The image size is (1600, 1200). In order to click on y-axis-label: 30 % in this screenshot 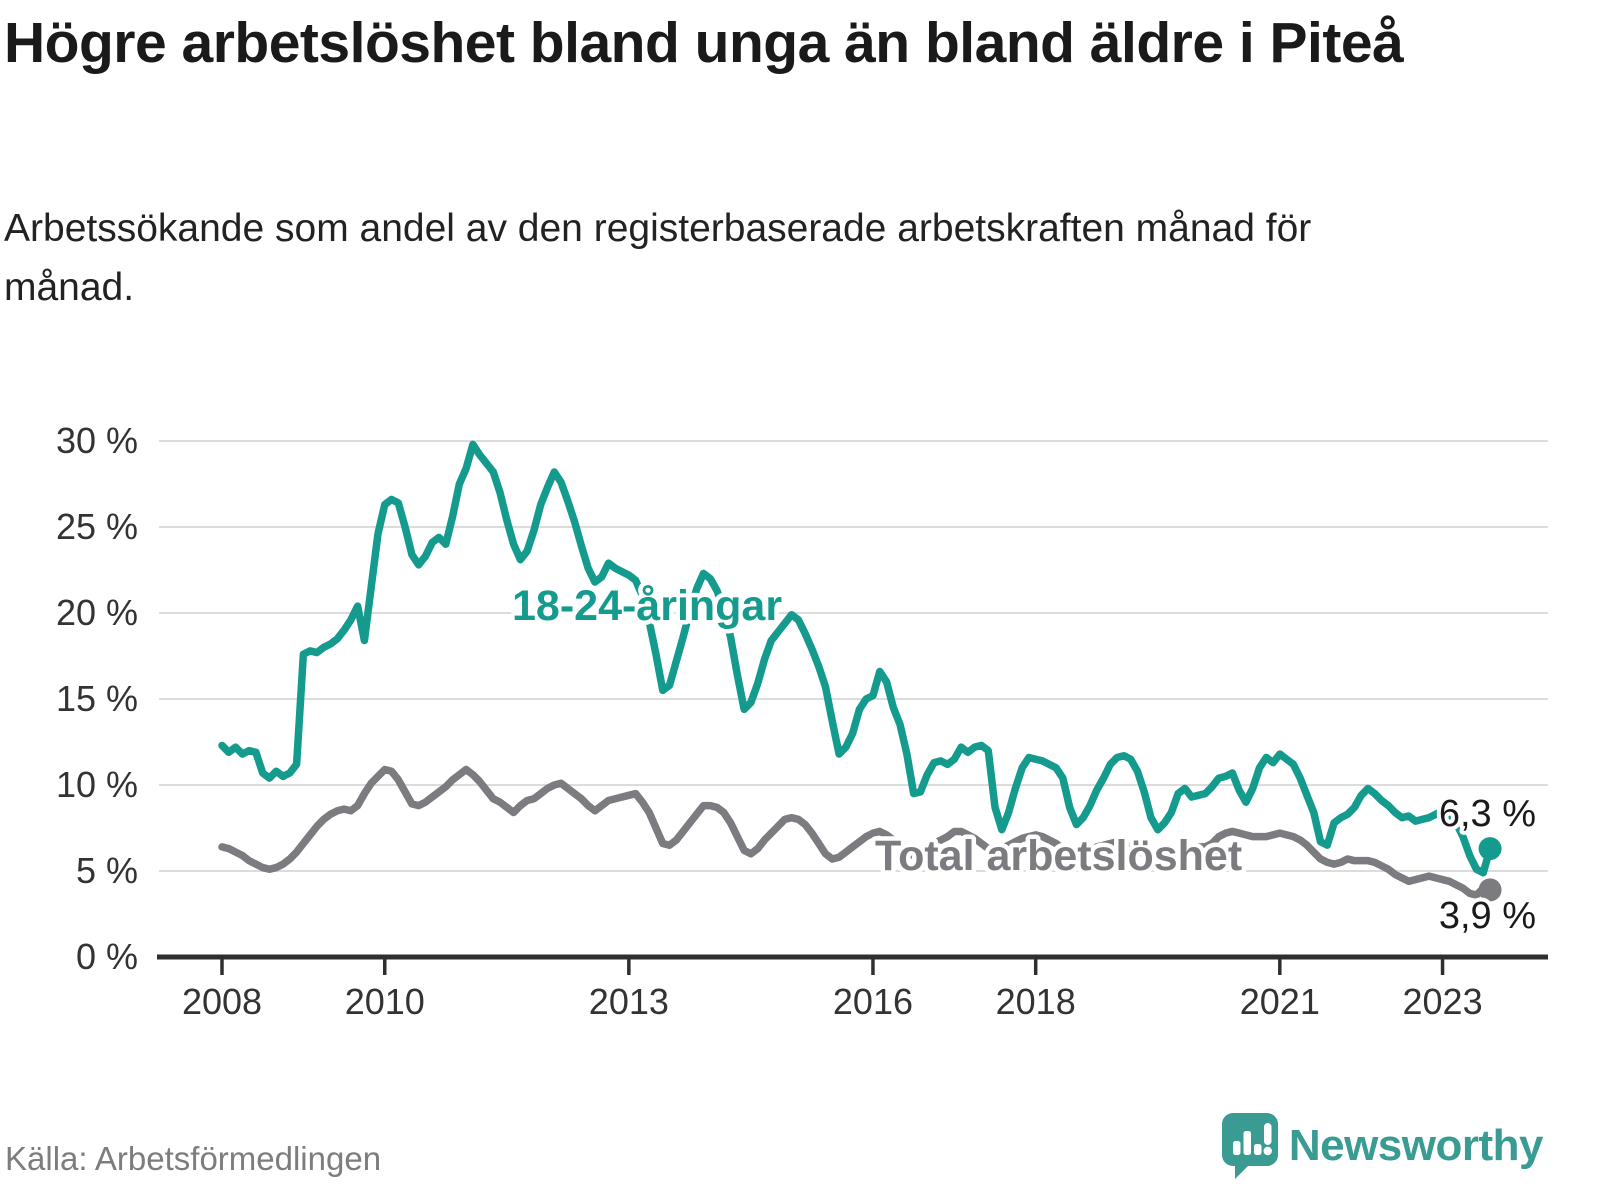, I will do `click(97, 440)`.